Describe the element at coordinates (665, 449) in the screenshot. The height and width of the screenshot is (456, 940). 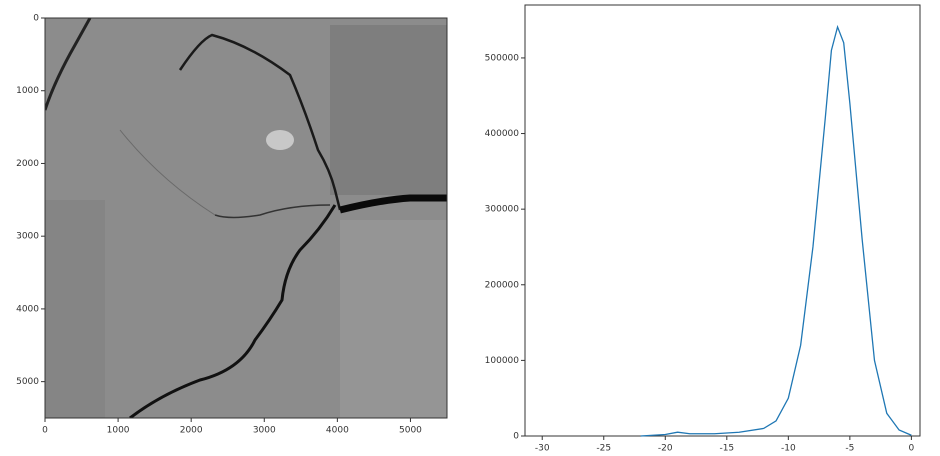
I see `x-tick-label: -20` at that location.